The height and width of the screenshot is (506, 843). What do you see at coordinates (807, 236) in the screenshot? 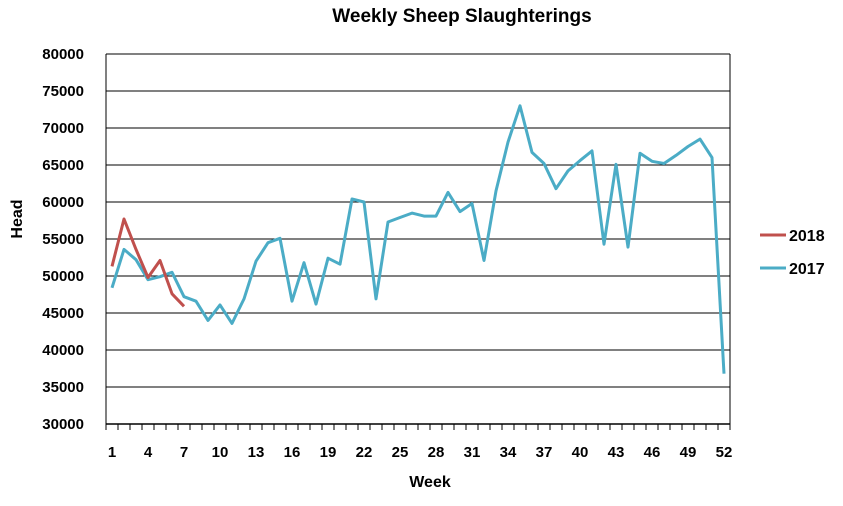
I see `legend-label-2018: 2018` at bounding box center [807, 236].